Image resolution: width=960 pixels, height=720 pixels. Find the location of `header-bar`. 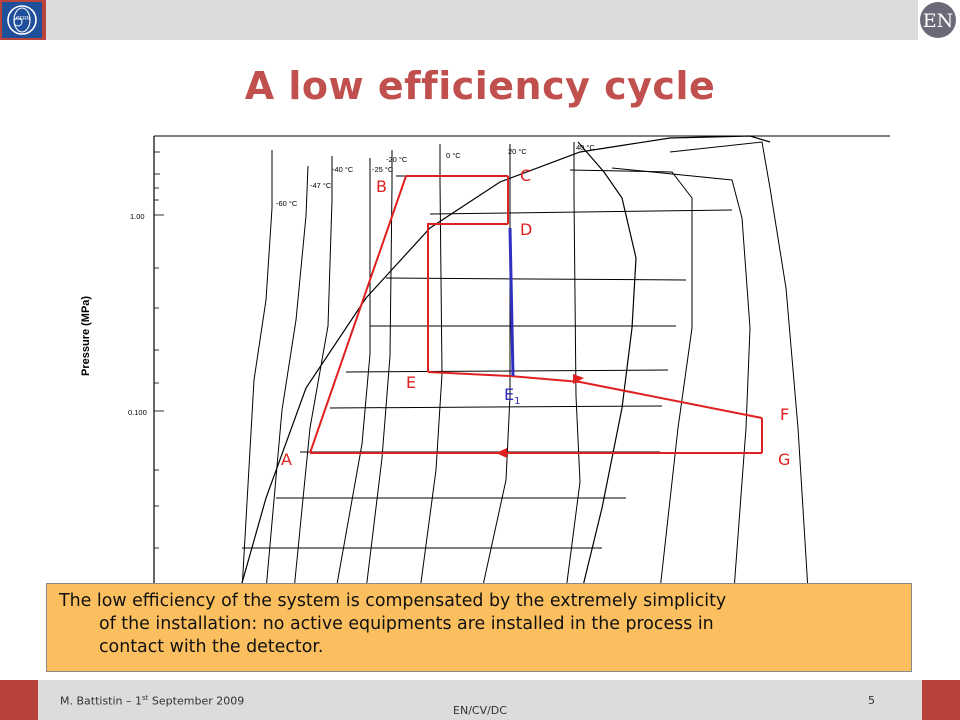

header-bar is located at coordinates (480, 20).